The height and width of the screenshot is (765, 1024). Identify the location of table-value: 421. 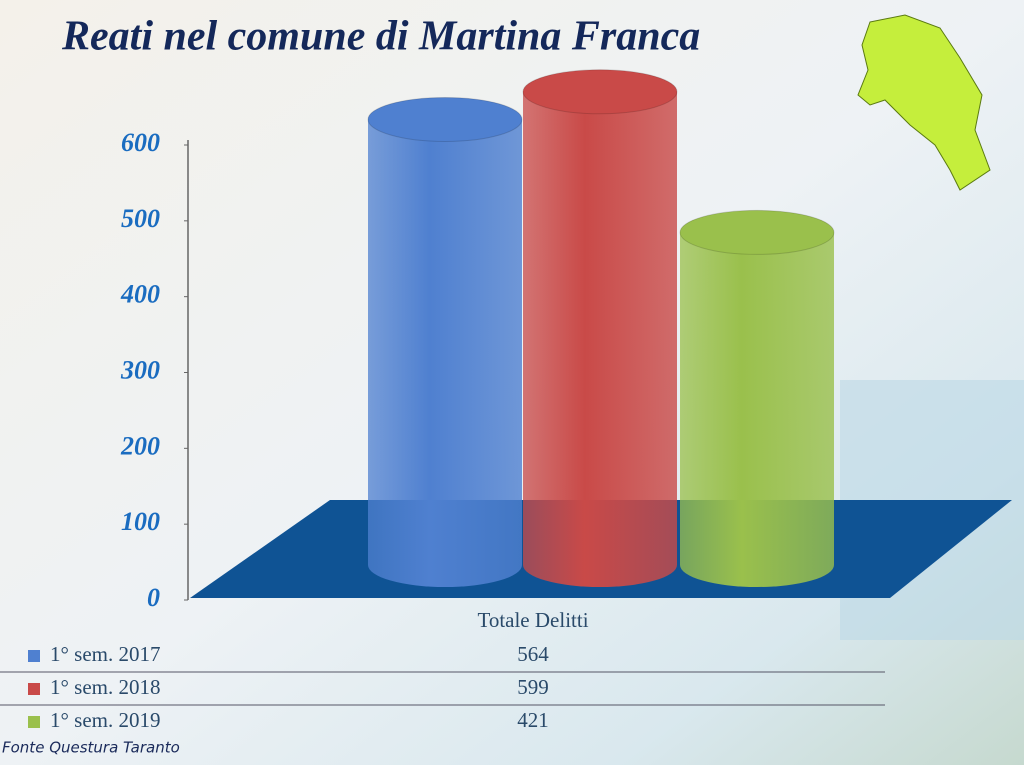
(533, 720).